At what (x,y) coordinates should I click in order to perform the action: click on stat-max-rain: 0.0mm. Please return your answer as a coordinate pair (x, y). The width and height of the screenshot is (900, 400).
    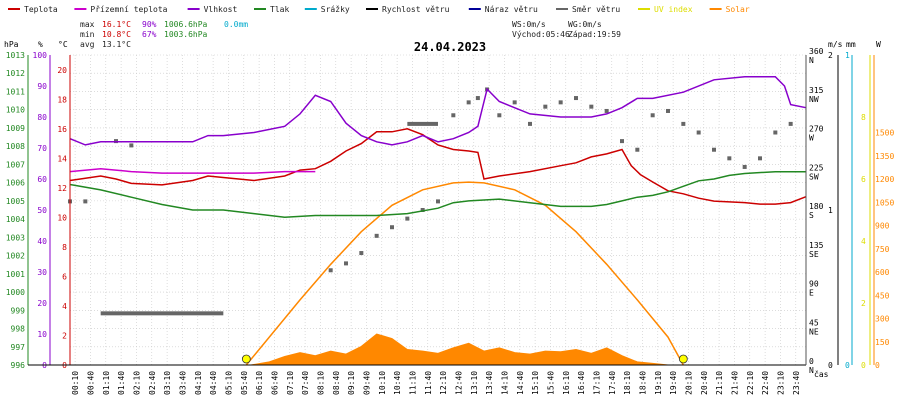
    Looking at the image, I should click on (236, 24).